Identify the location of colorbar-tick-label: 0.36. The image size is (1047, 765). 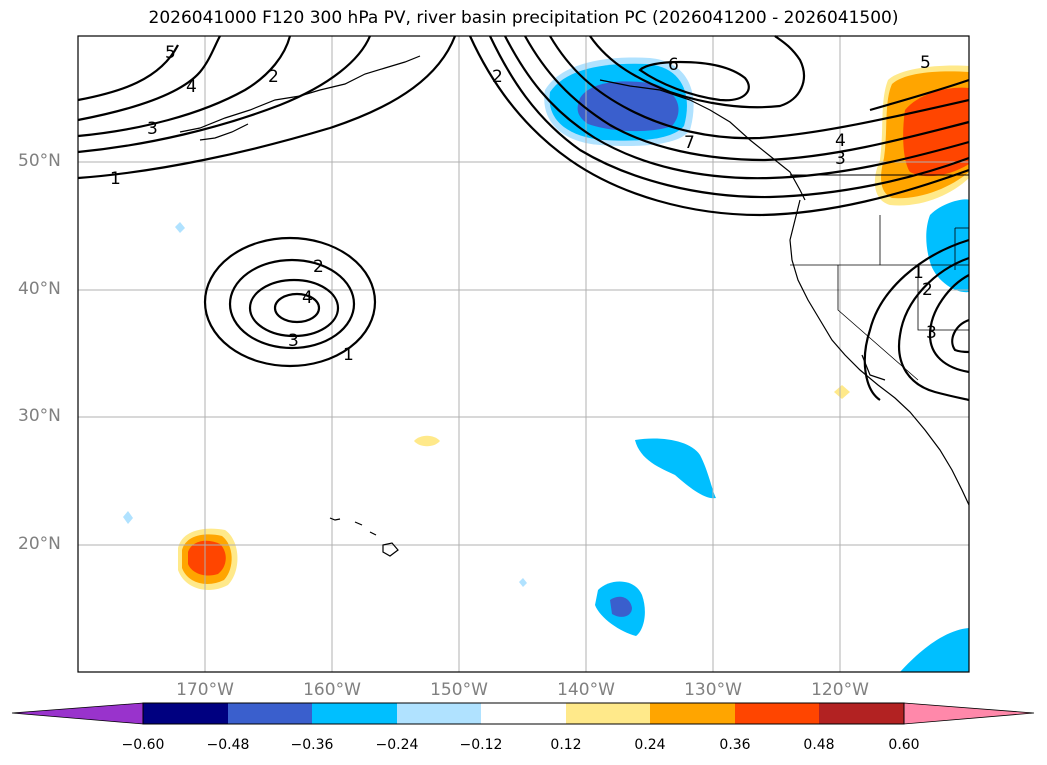
(735, 745).